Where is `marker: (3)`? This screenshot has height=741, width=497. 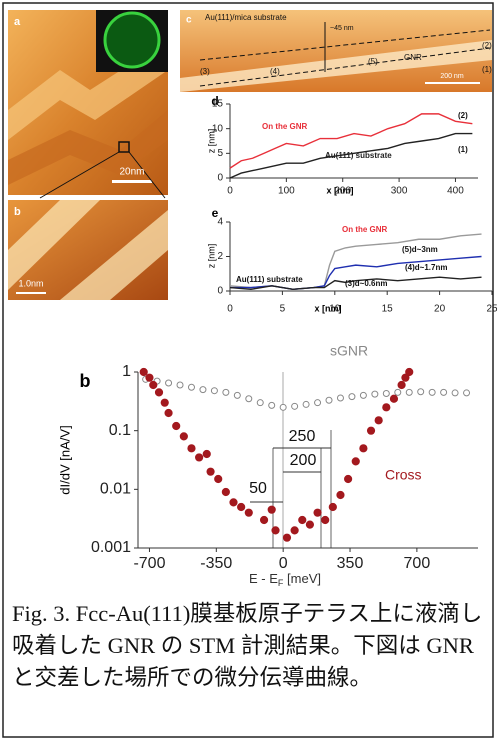 marker: (3) is located at coordinates (205, 71).